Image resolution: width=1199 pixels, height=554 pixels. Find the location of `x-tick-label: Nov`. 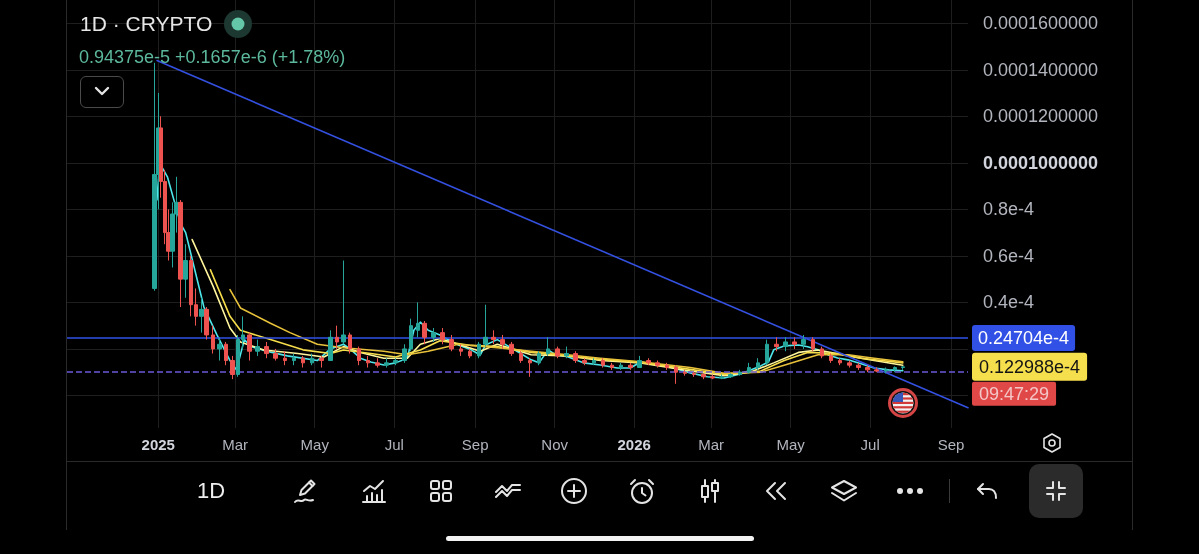

x-tick-label: Nov is located at coordinates (555, 444).